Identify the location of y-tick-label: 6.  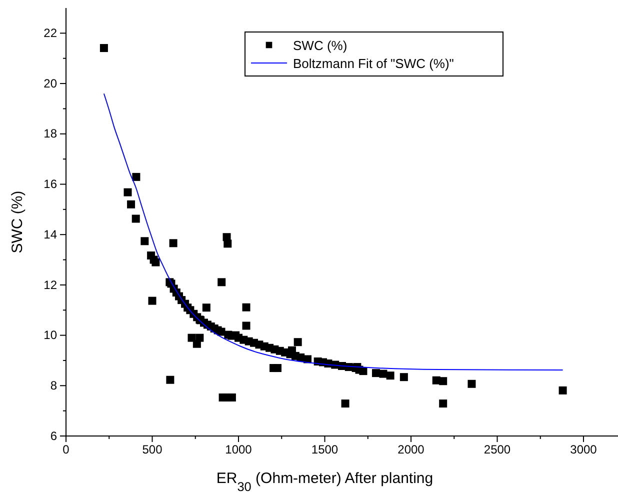
(54, 435).